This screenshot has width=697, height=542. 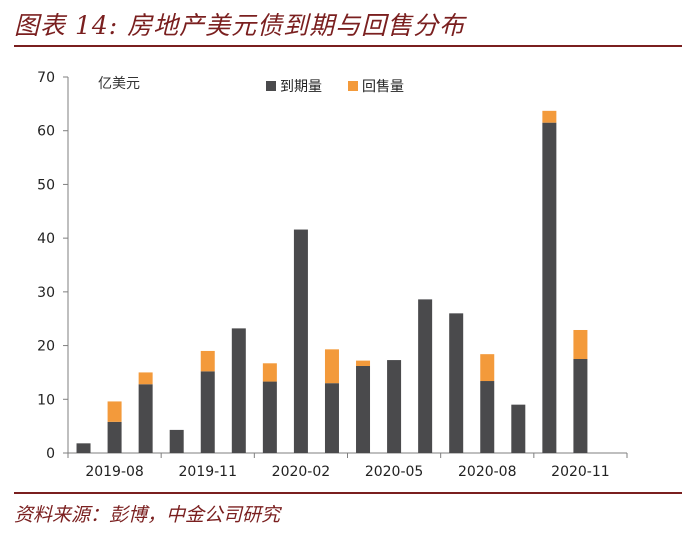 What do you see at coordinates (119, 84) in the screenshot?
I see `unit-label: 亿美元` at bounding box center [119, 84].